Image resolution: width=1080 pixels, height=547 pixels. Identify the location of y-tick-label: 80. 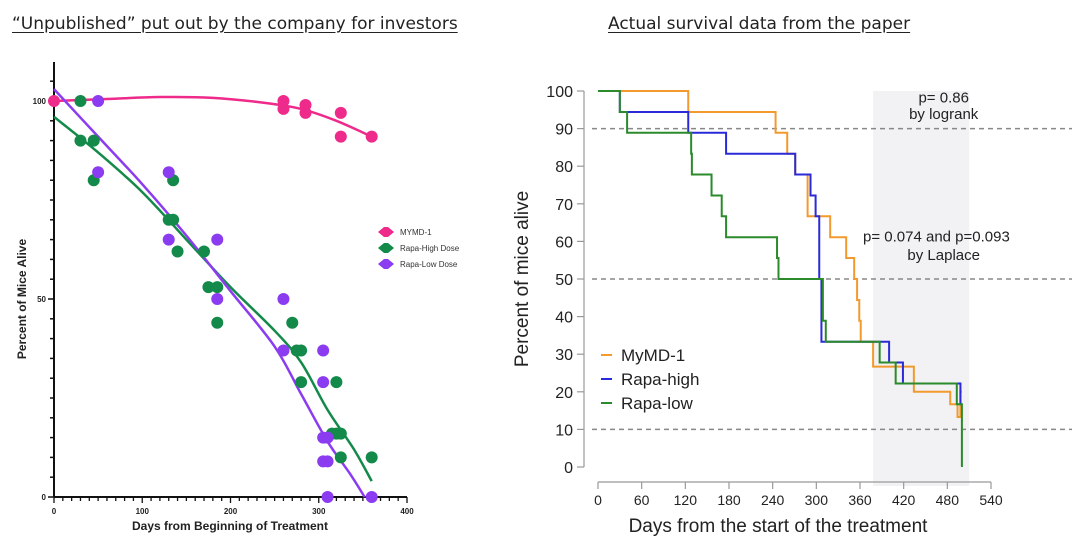
(564, 167).